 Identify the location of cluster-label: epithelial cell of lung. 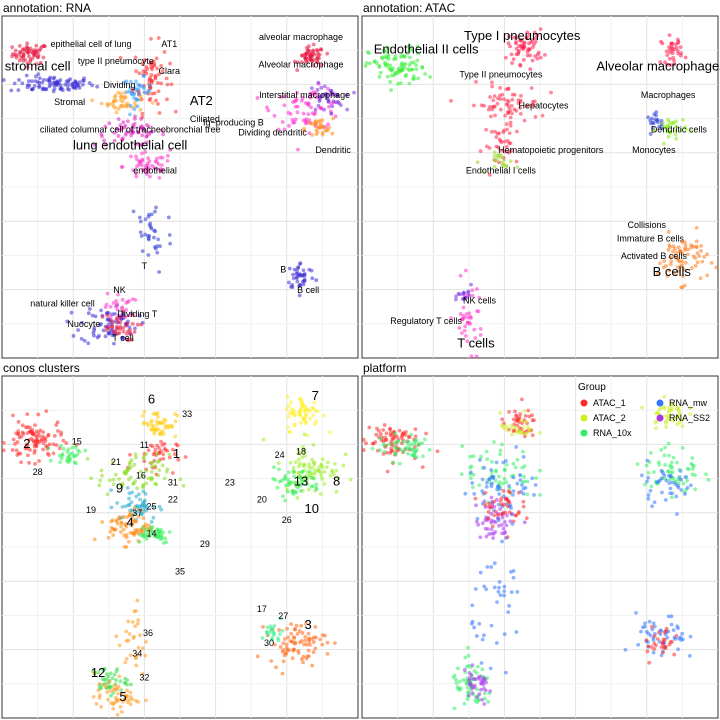
(90, 44).